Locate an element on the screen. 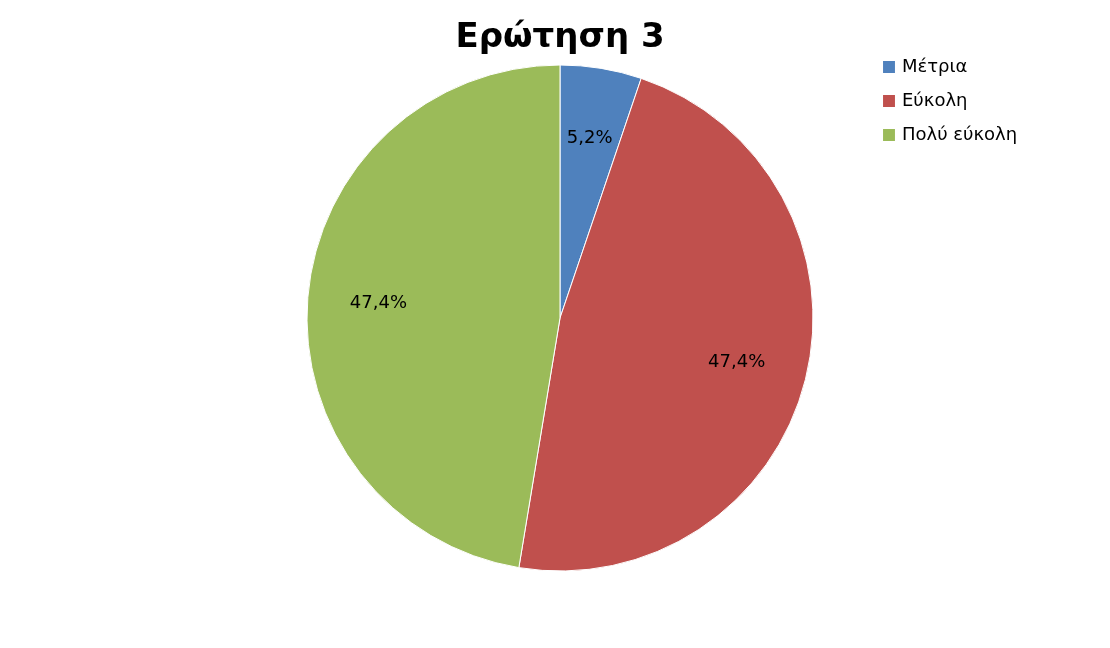  legend-label: Εύκολη is located at coordinates (935, 99).